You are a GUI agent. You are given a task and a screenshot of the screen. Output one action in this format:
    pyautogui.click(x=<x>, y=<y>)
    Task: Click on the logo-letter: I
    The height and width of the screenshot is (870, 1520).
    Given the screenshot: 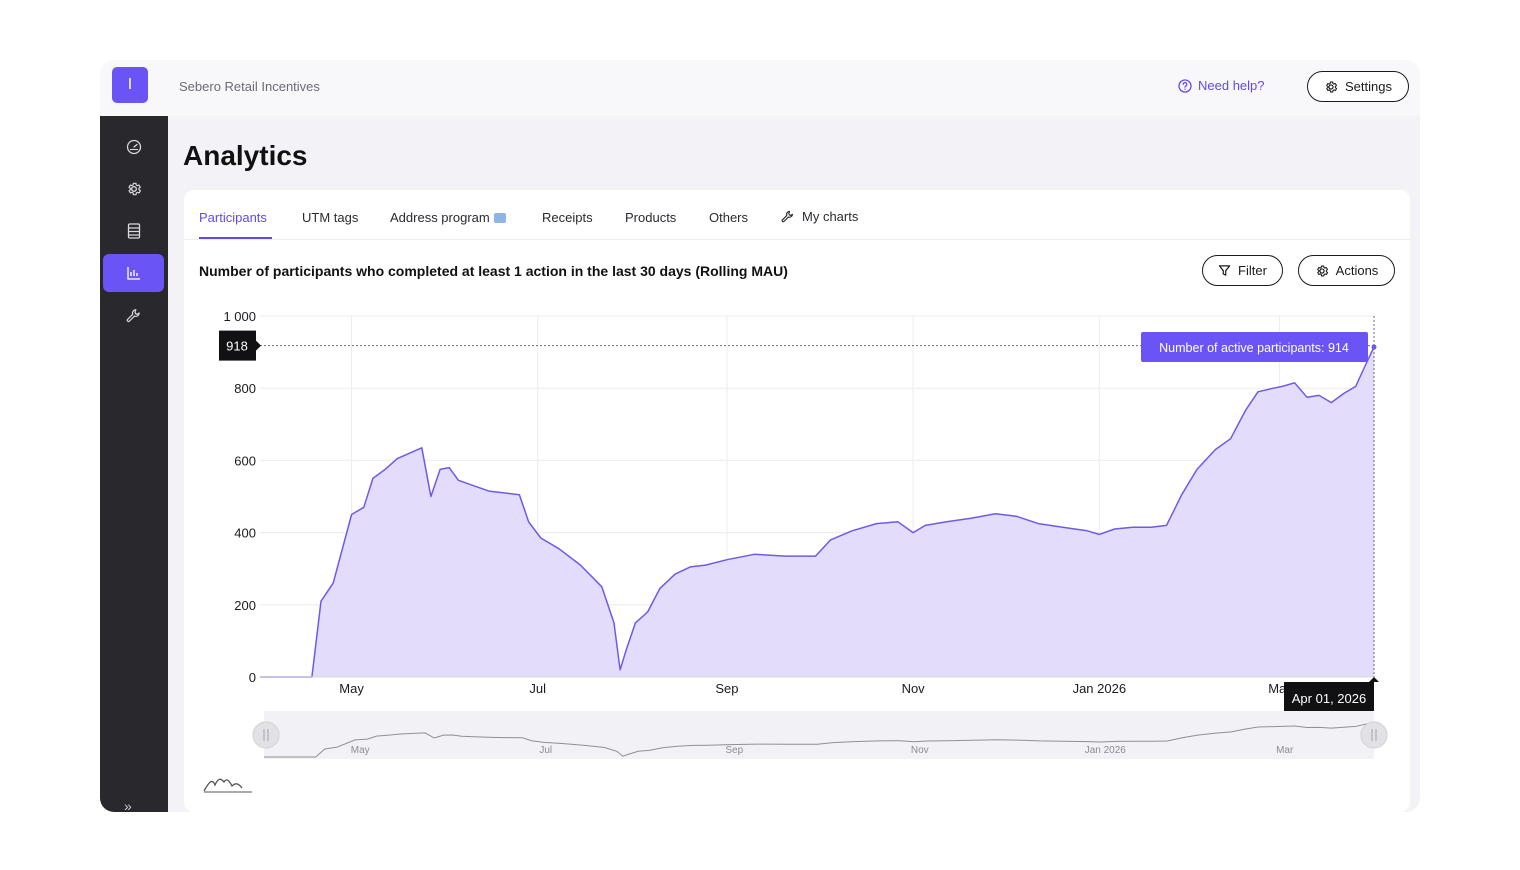 What is the action you would take?
    pyautogui.click(x=130, y=84)
    